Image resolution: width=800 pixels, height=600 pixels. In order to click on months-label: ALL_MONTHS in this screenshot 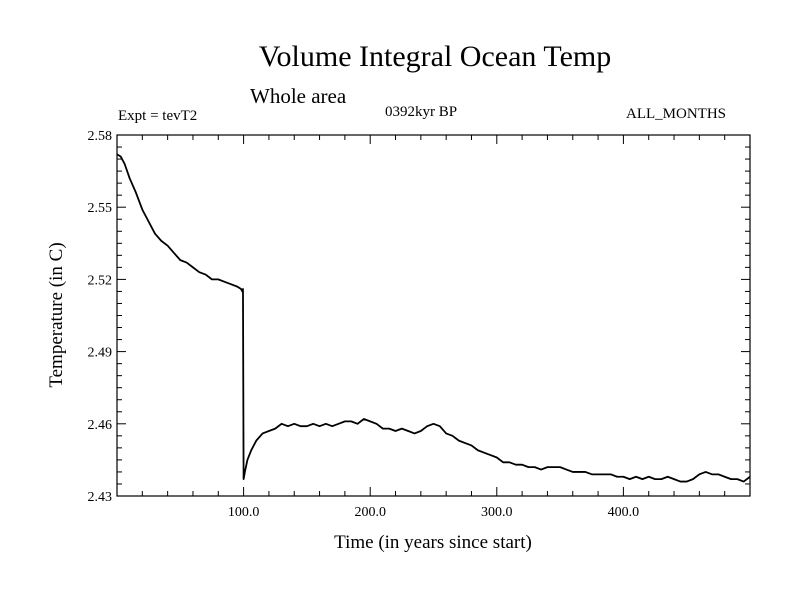, I will do `click(676, 114)`.